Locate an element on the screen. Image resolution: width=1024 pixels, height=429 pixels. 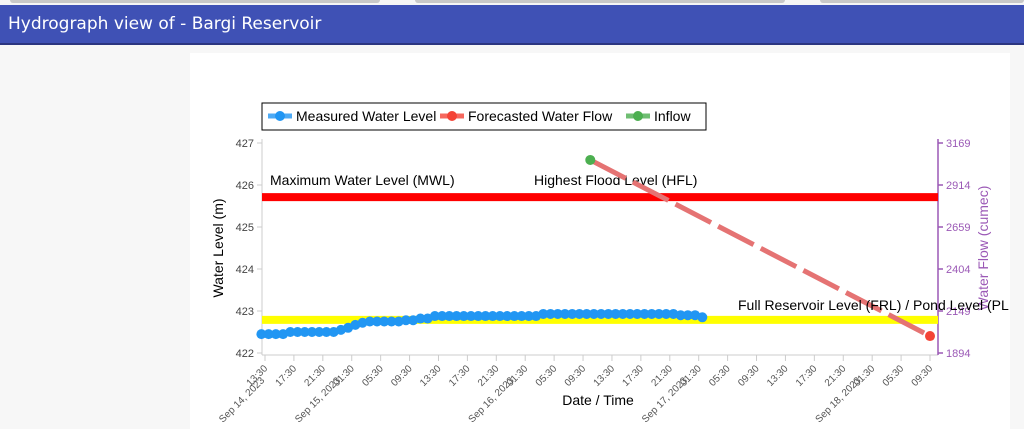
x-date-label: Sep 15, 2023 is located at coordinates (318, 400).